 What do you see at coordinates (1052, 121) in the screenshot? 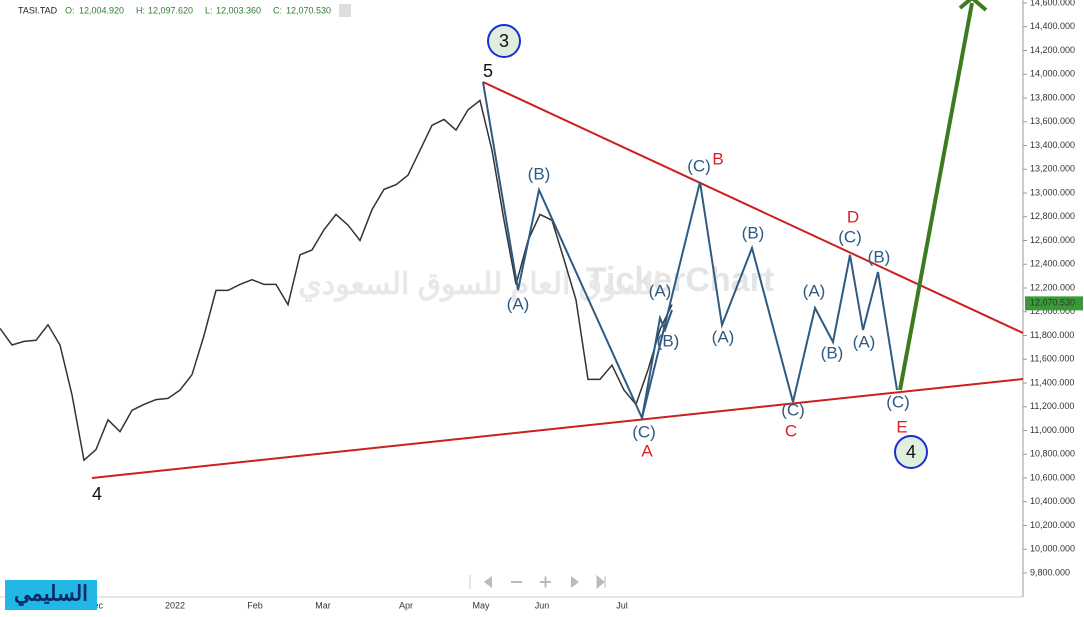
I see `y-tick-label: 13,600.000` at bounding box center [1052, 121].